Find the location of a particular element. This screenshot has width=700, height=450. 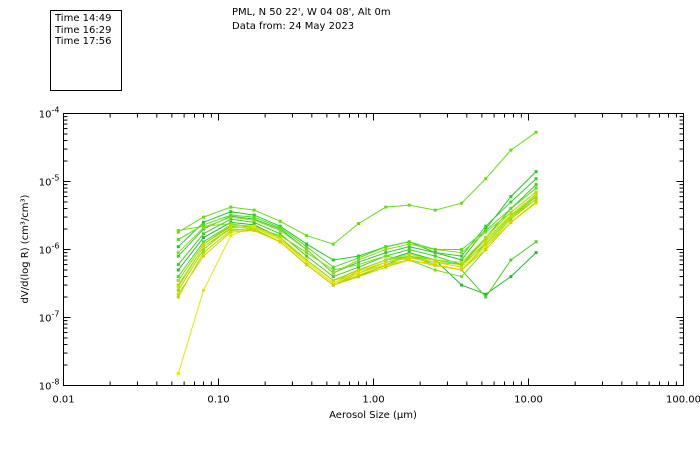

legend: Time 14:49 Time 16:29 Time 17:56 is located at coordinates (86, 50).